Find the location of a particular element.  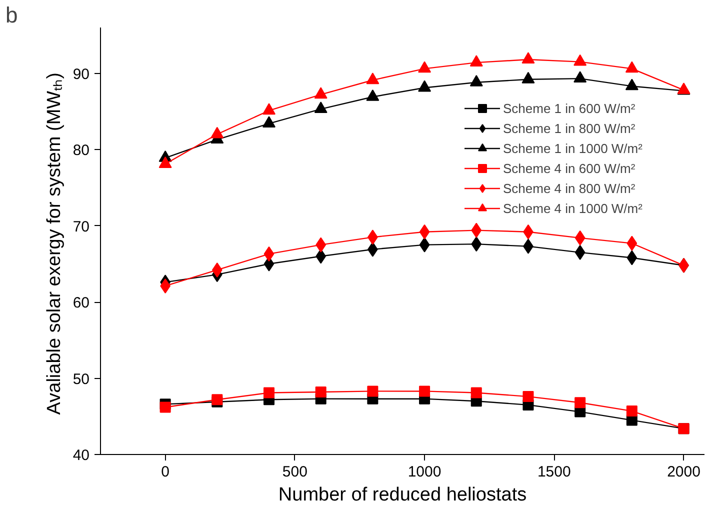

legend-label: Scheme 4 in 1000 W/m² is located at coordinates (572, 208).